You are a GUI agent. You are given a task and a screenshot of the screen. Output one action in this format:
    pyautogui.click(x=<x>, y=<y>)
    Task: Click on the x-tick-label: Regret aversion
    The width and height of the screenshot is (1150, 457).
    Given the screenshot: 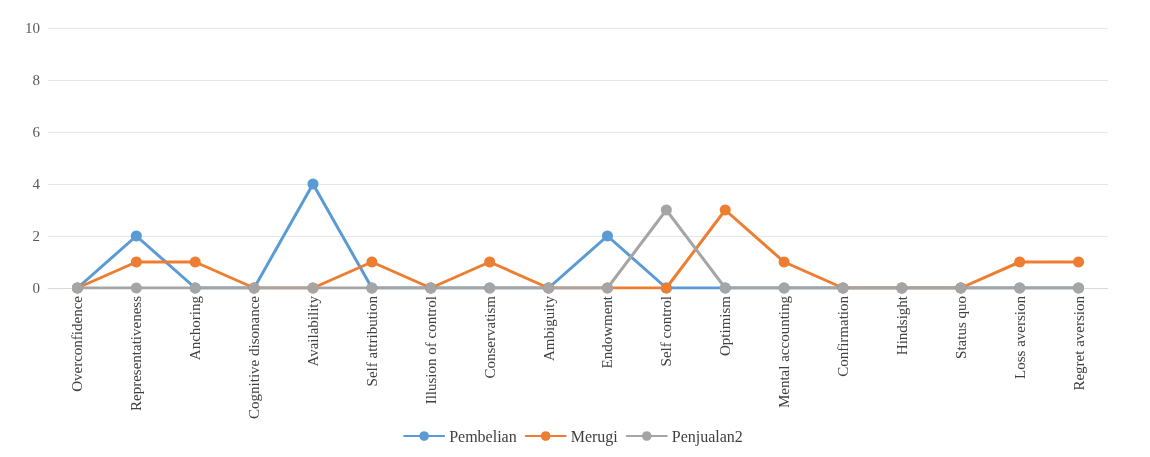 What is the action you would take?
    pyautogui.click(x=1078, y=343)
    